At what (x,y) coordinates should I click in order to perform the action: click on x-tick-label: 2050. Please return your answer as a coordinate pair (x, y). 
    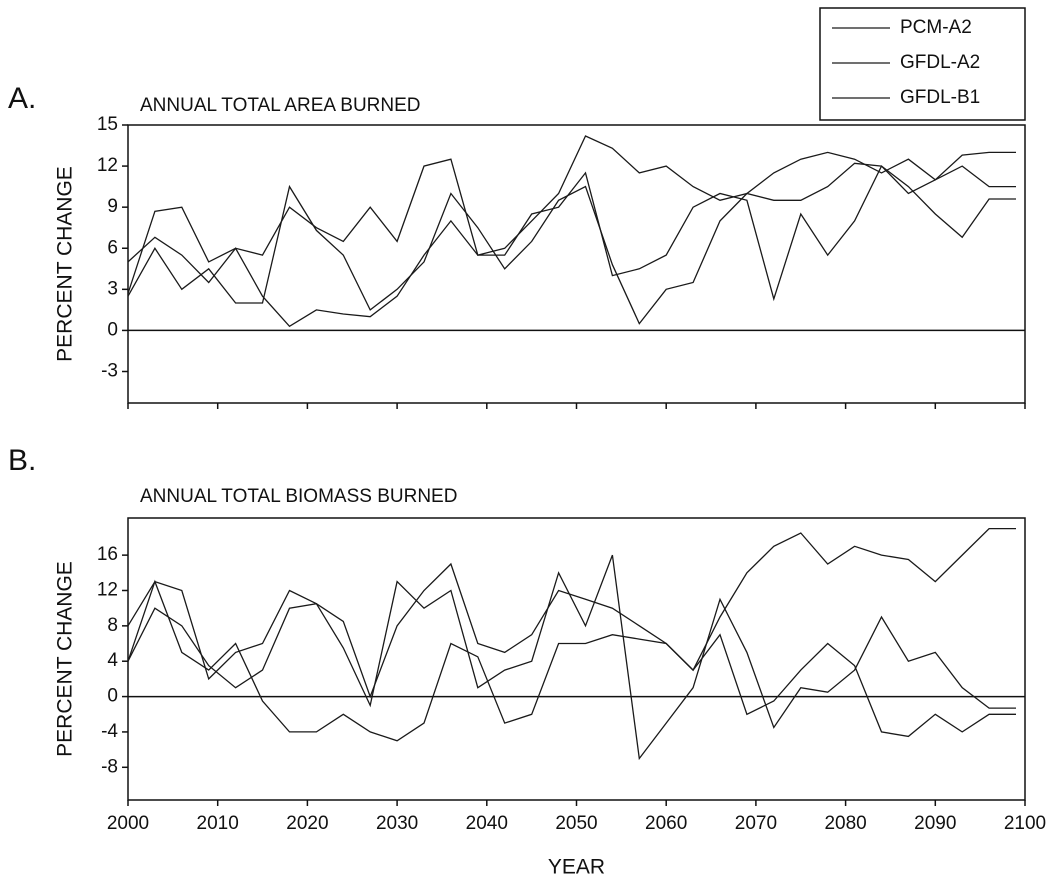
    Looking at the image, I should click on (576, 823).